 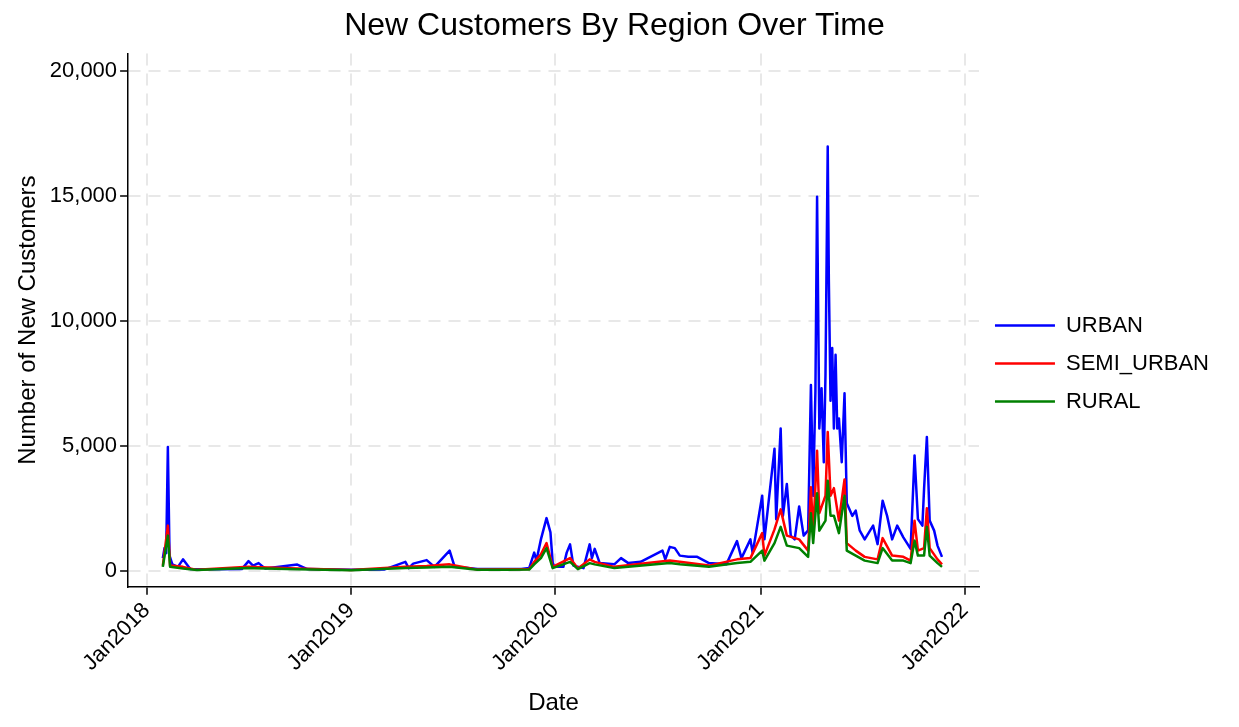 What do you see at coordinates (111, 569) in the screenshot?
I see `y-tick-label: 0` at bounding box center [111, 569].